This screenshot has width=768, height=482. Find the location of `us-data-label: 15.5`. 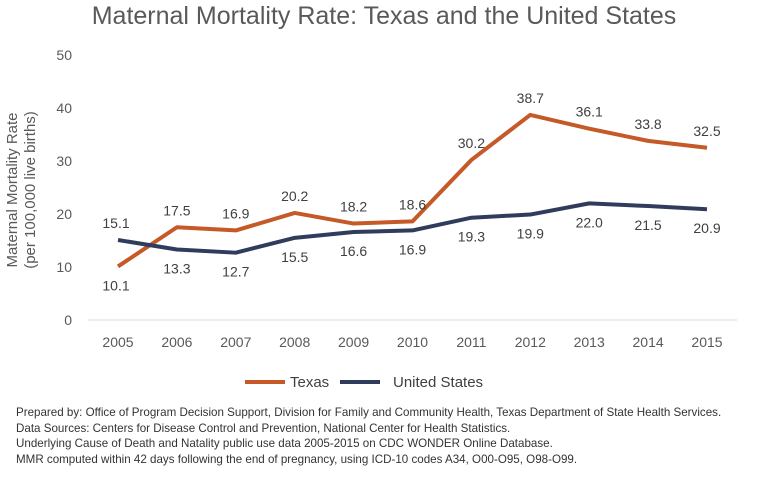

us-data-label: 15.5 is located at coordinates (294, 257).